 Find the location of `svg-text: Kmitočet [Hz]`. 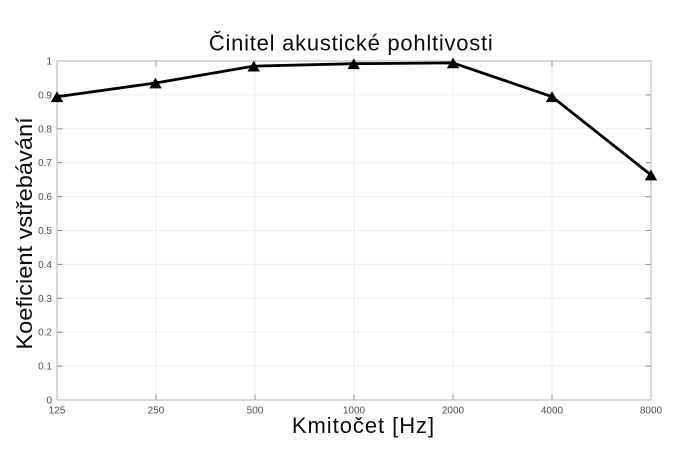

svg-text: Kmitočet [Hz] is located at coordinates (363, 425).